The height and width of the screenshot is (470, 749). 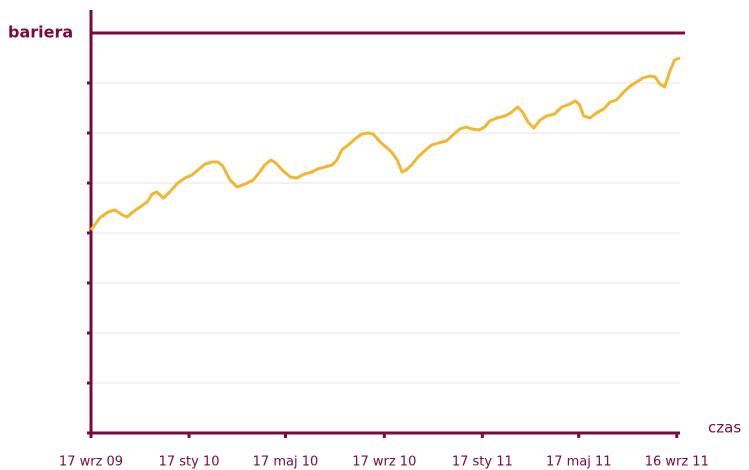 I want to click on x-tick-label: 17 maj 10, so click(x=286, y=462).